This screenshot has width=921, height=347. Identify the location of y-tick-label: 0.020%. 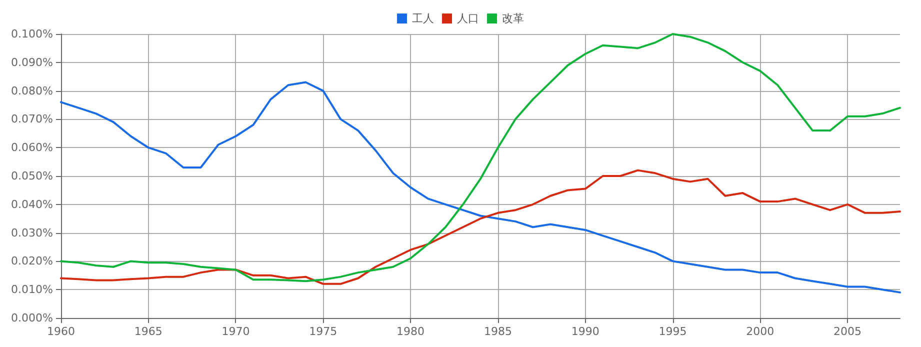
(31, 261).